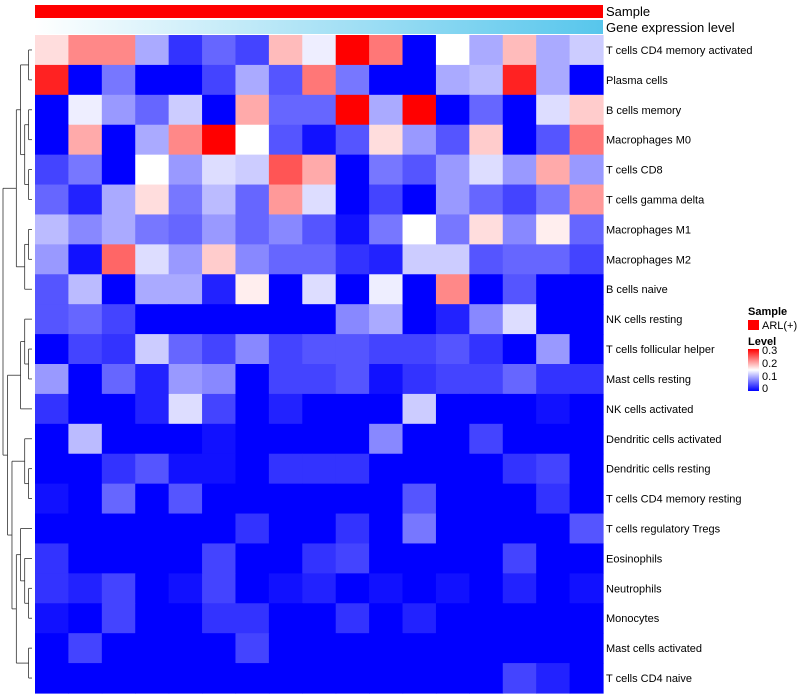  Describe the element at coordinates (654, 649) in the screenshot. I see `row-label: Mast cells activated` at that location.